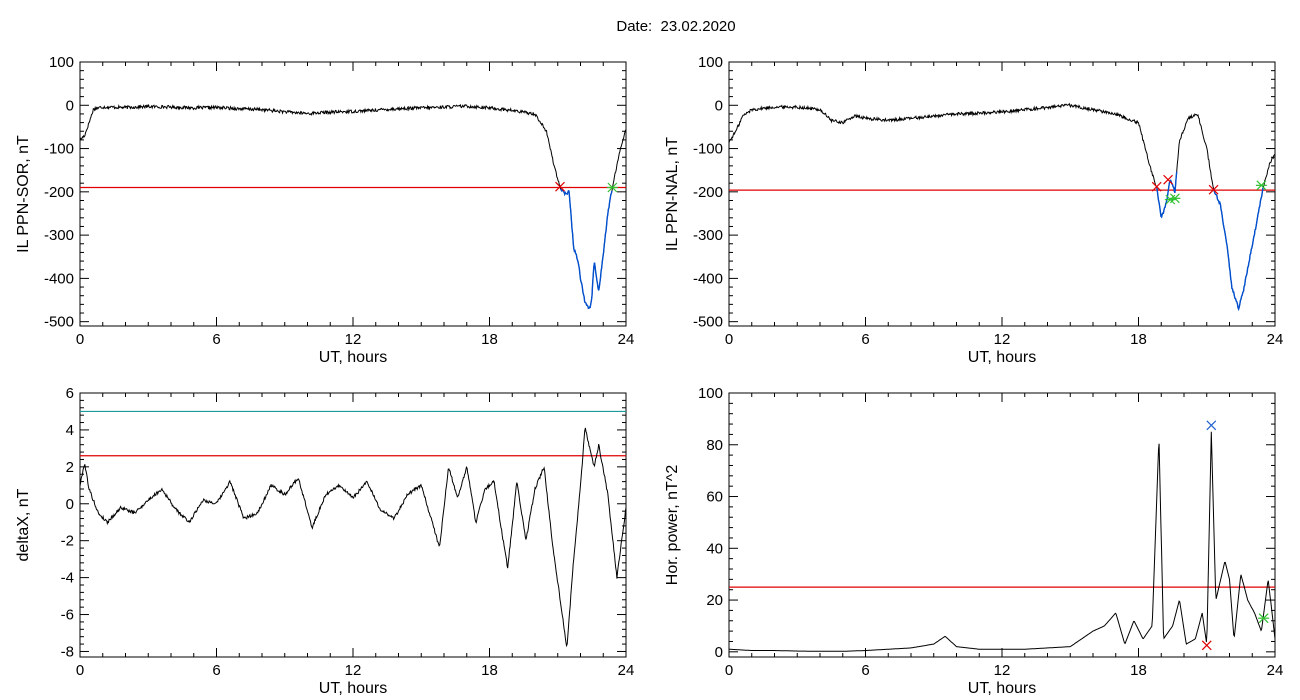 The height and width of the screenshot is (700, 1300). I want to click on panel2-series-line, so click(1002, 206).